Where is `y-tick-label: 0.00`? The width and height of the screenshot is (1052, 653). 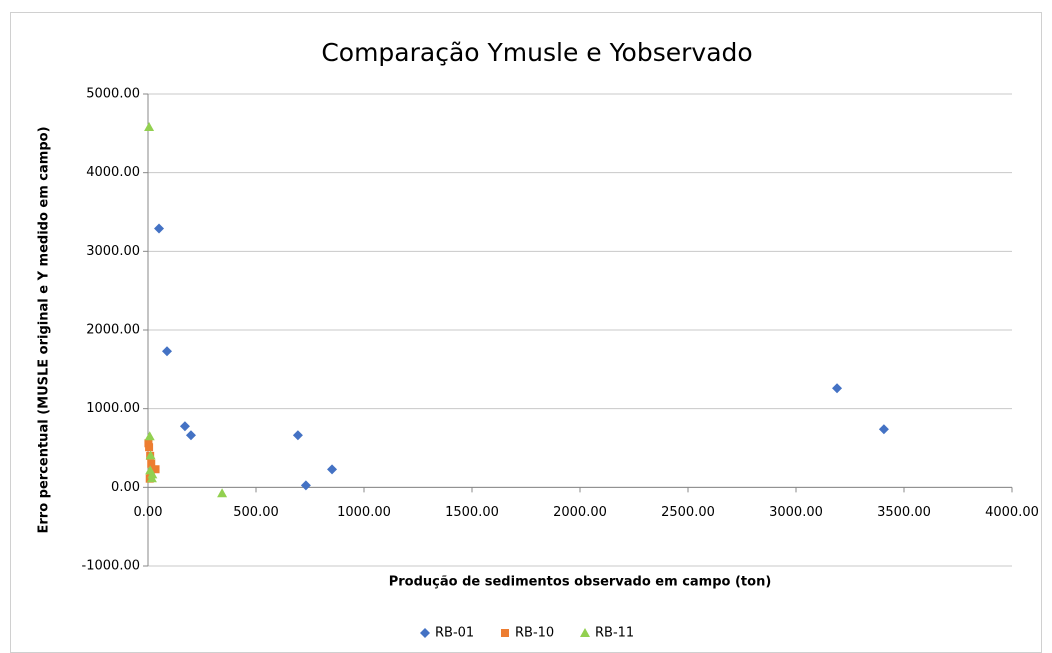 y-tick-label: 0.00 is located at coordinates (125, 487).